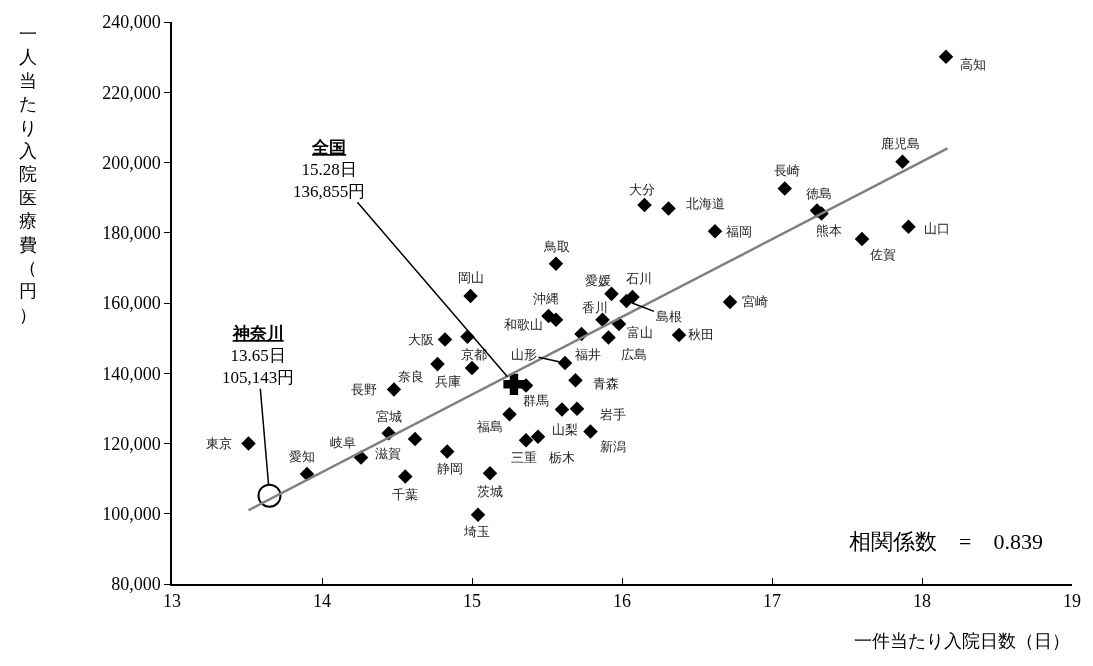 This screenshot has height=666, width=1093. What do you see at coordinates (471, 277) in the screenshot?
I see `annotation: 岡山` at bounding box center [471, 277].